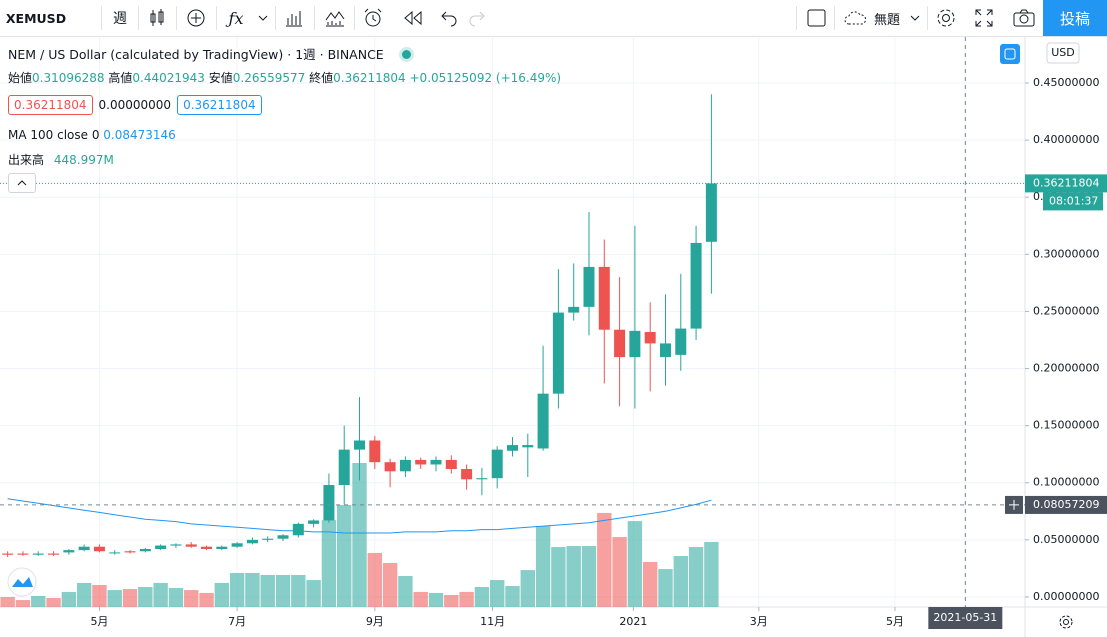 The image size is (1107, 637). I want to click on sell-box: 0.36211804, so click(50, 105).